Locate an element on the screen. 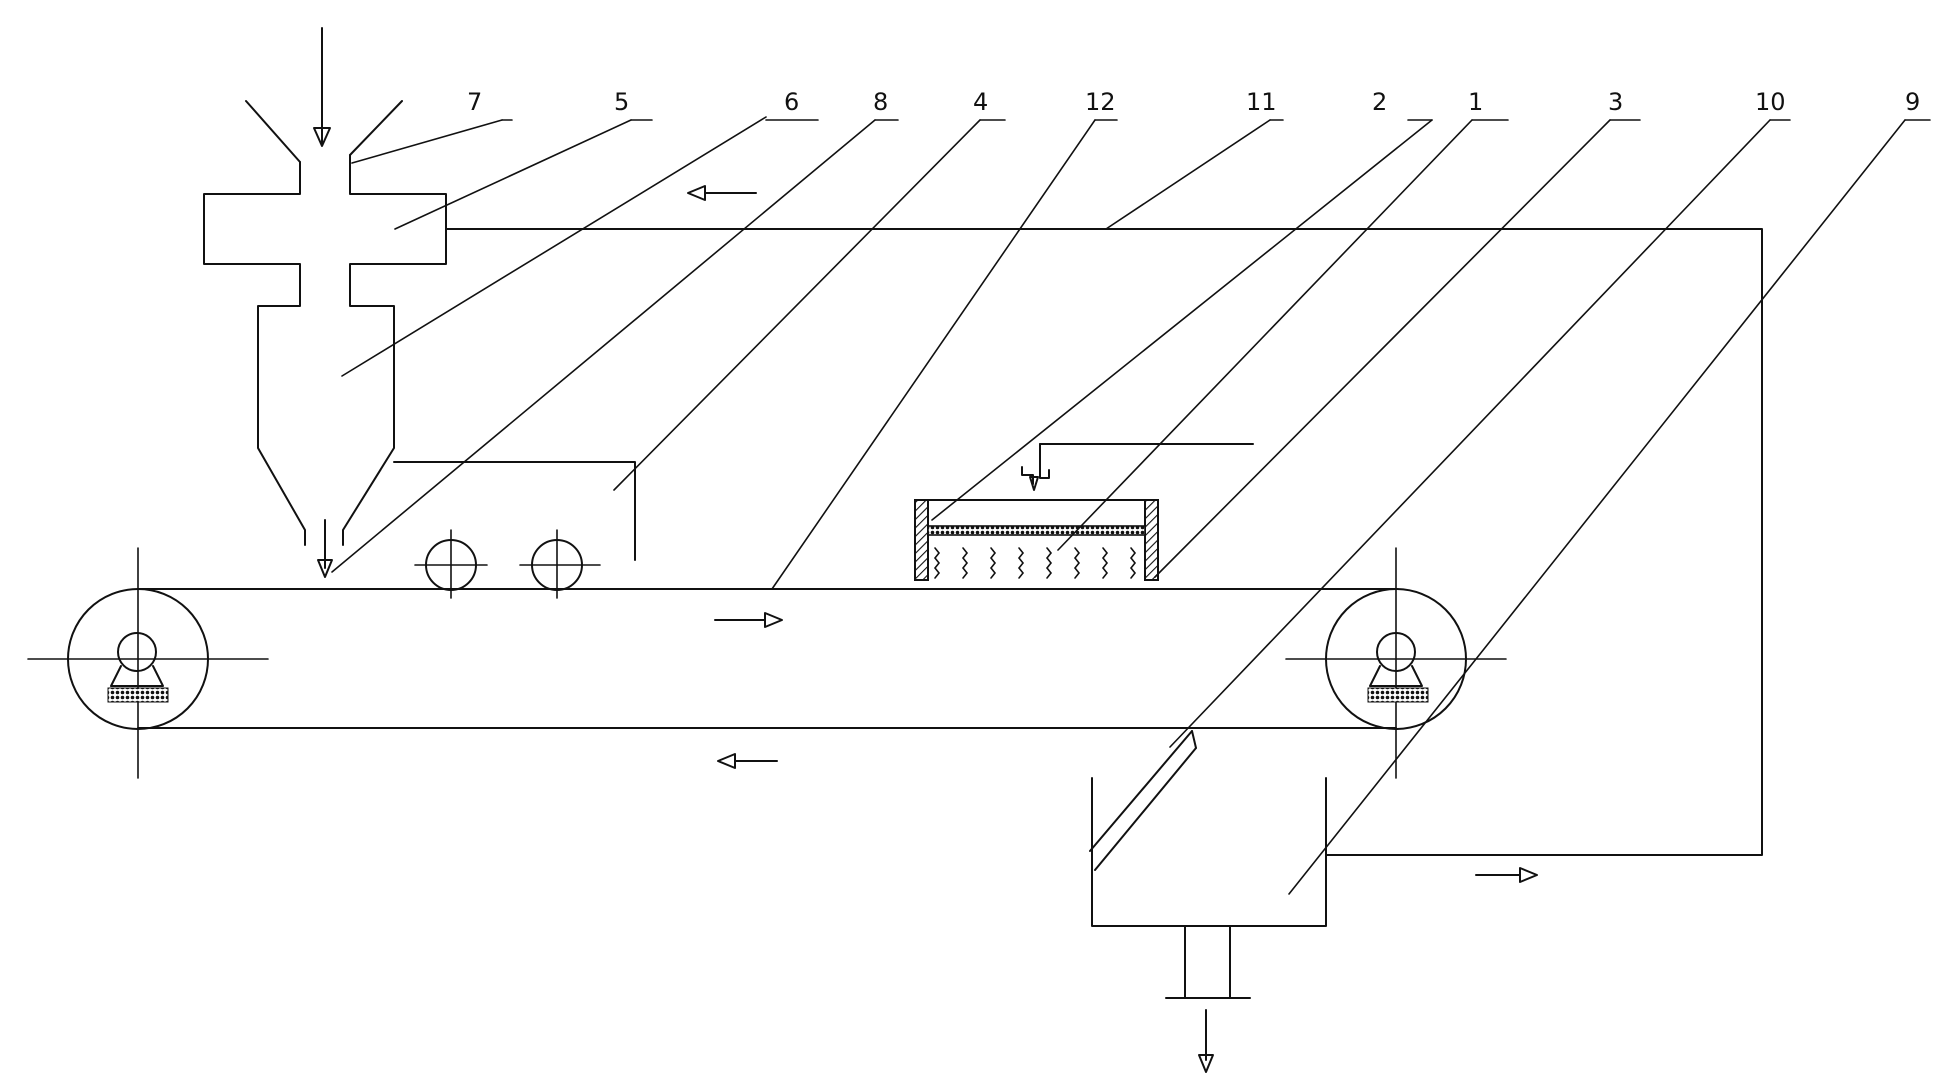 The width and height of the screenshot is (1948, 1088). label-7: 7 is located at coordinates (490, 104).